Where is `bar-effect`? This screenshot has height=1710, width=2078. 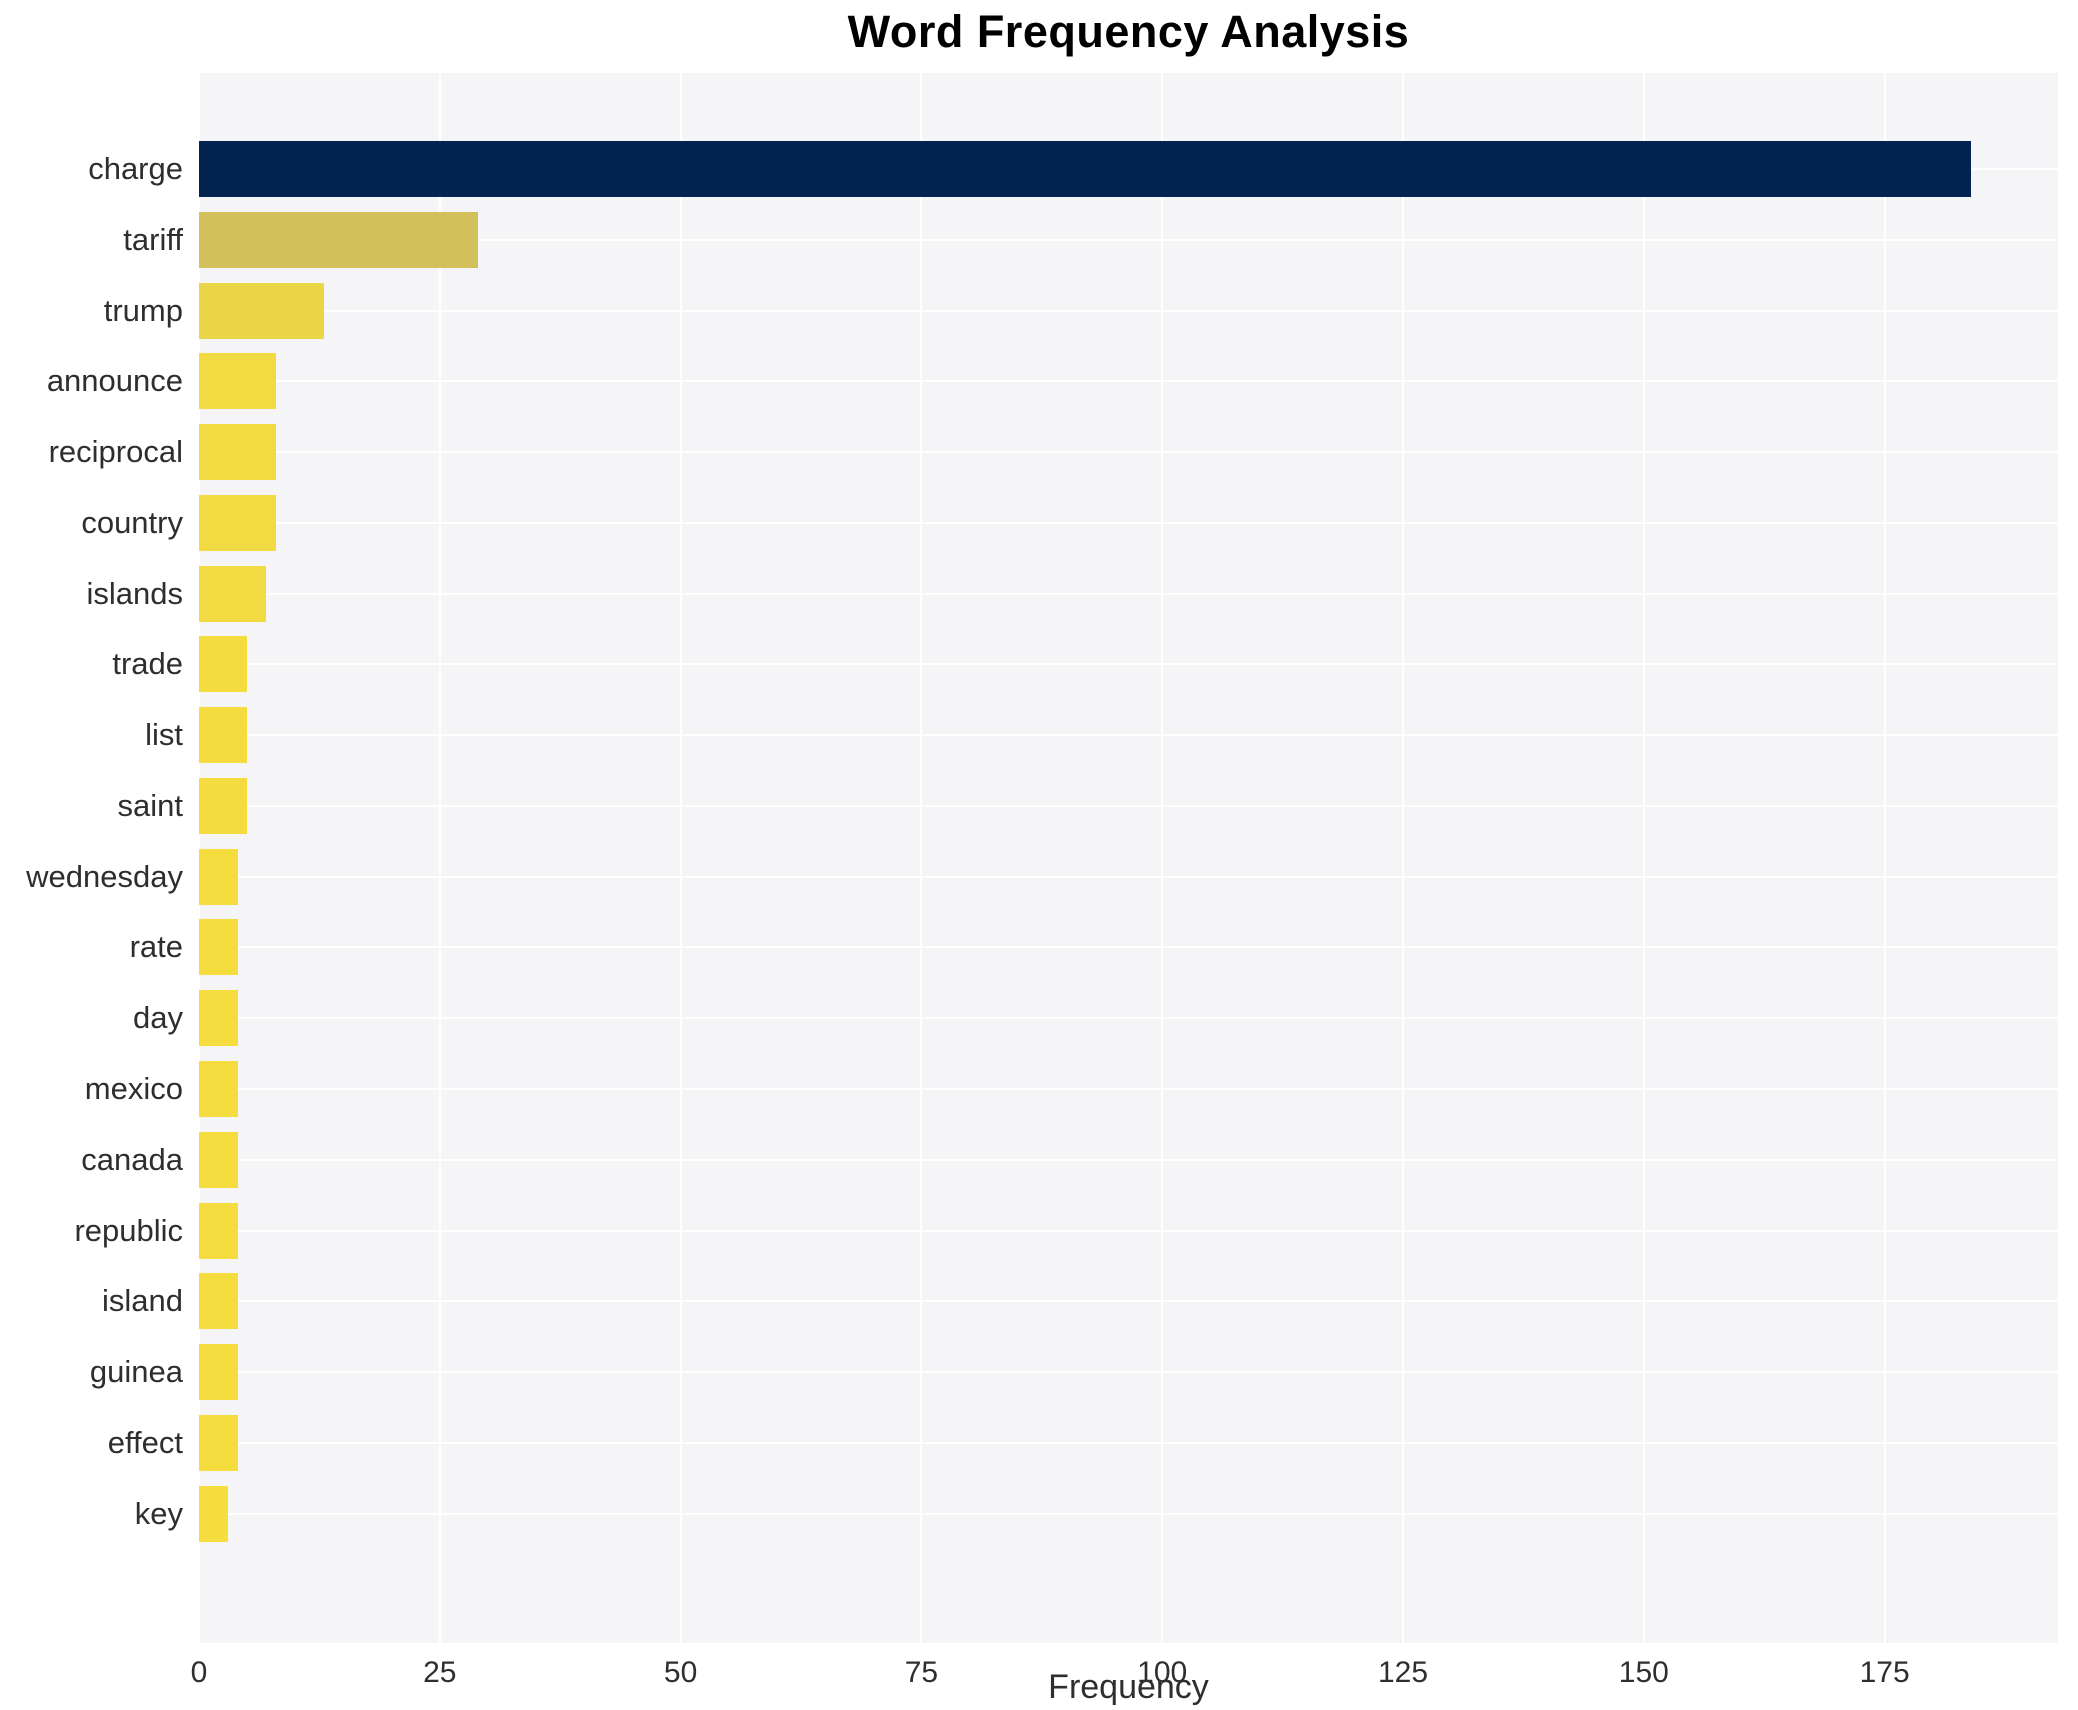 bar-effect is located at coordinates (218, 1442).